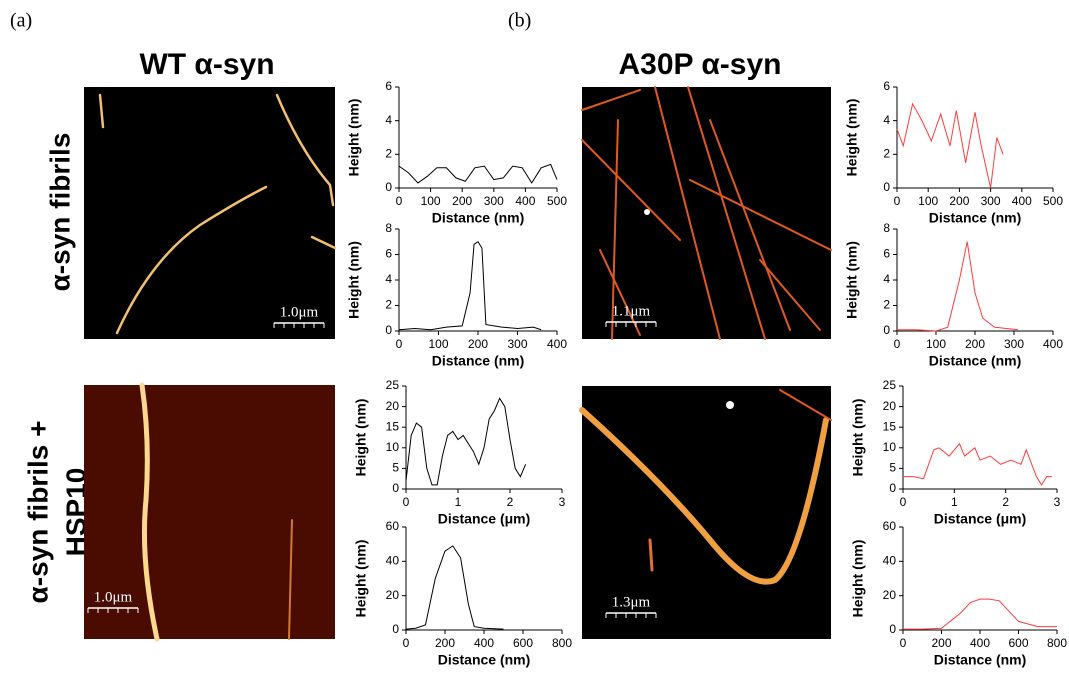 This screenshot has height=673, width=1069. I want to click on column-title: A30P α-syn, so click(700, 64).